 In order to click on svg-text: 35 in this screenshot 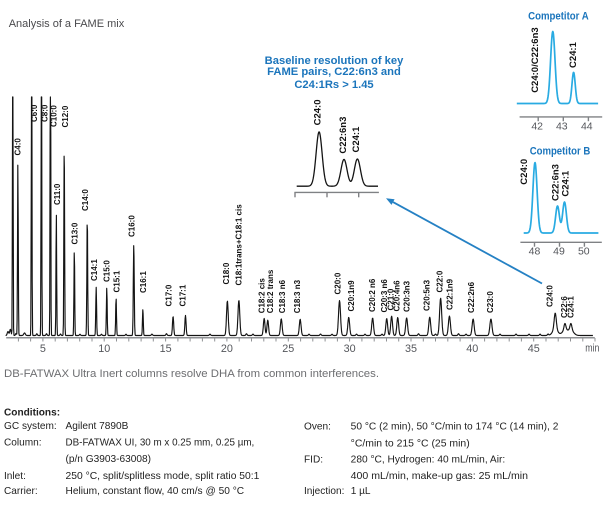, I will do `click(411, 349)`.